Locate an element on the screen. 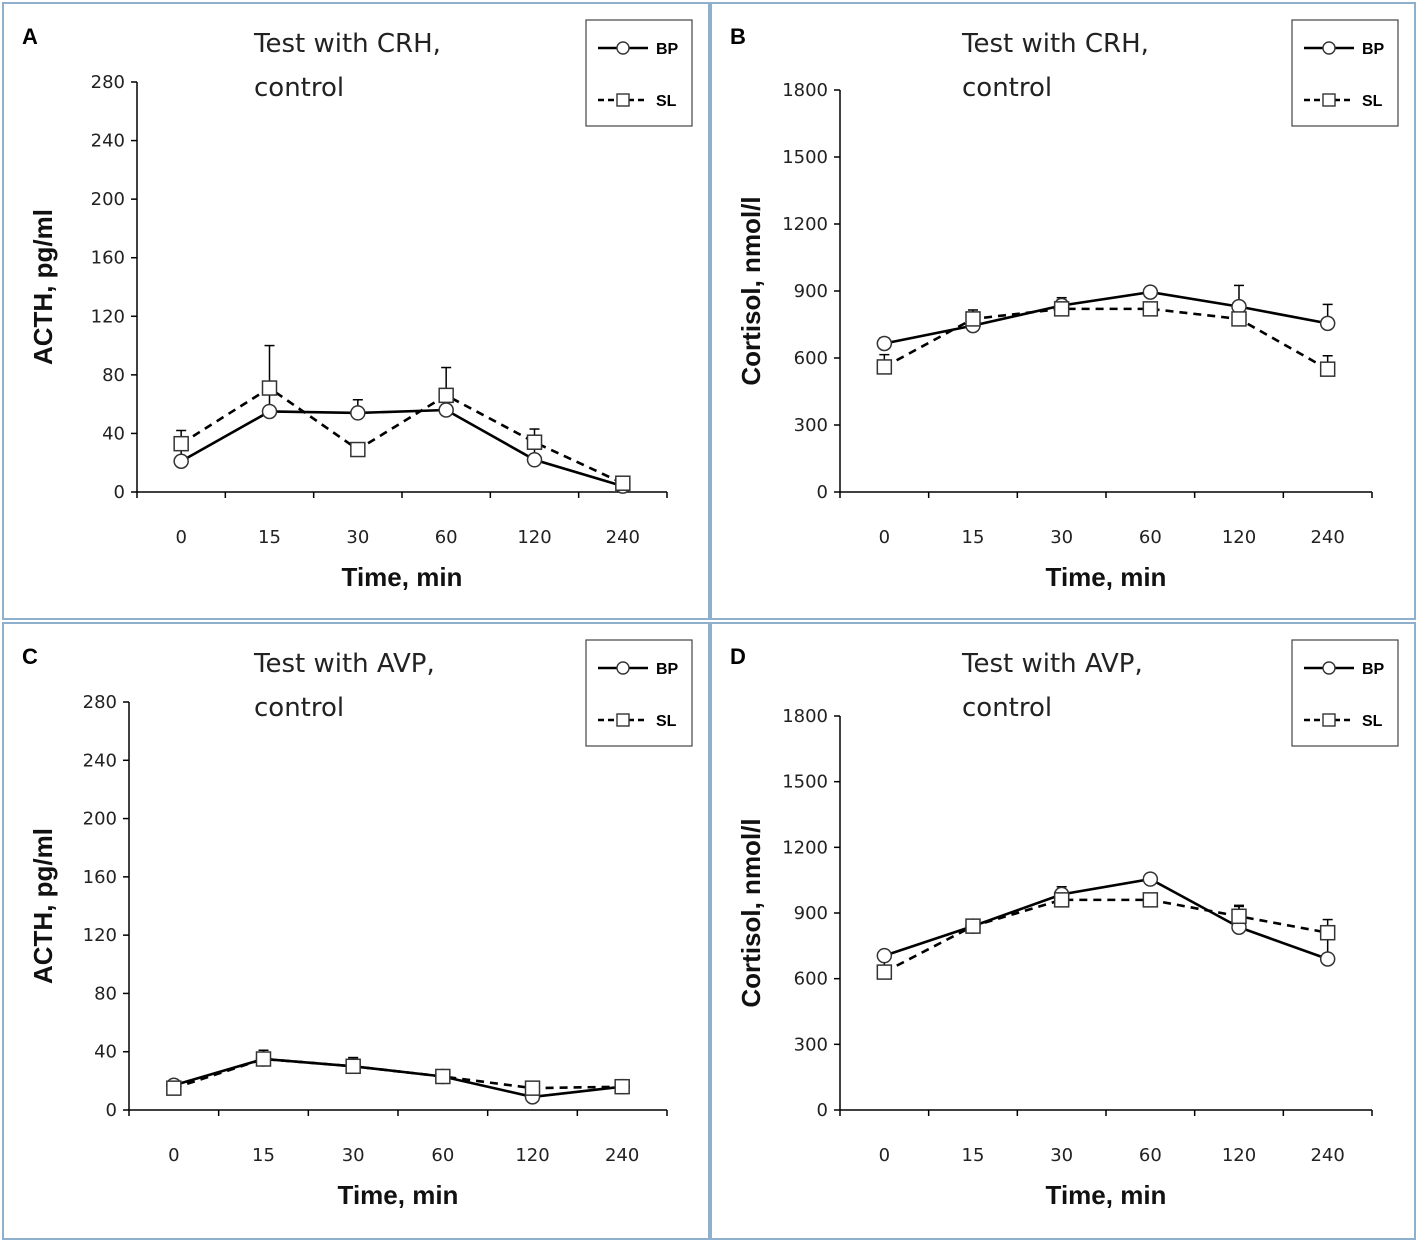  y-tick-label: 160 is located at coordinates (100, 877).